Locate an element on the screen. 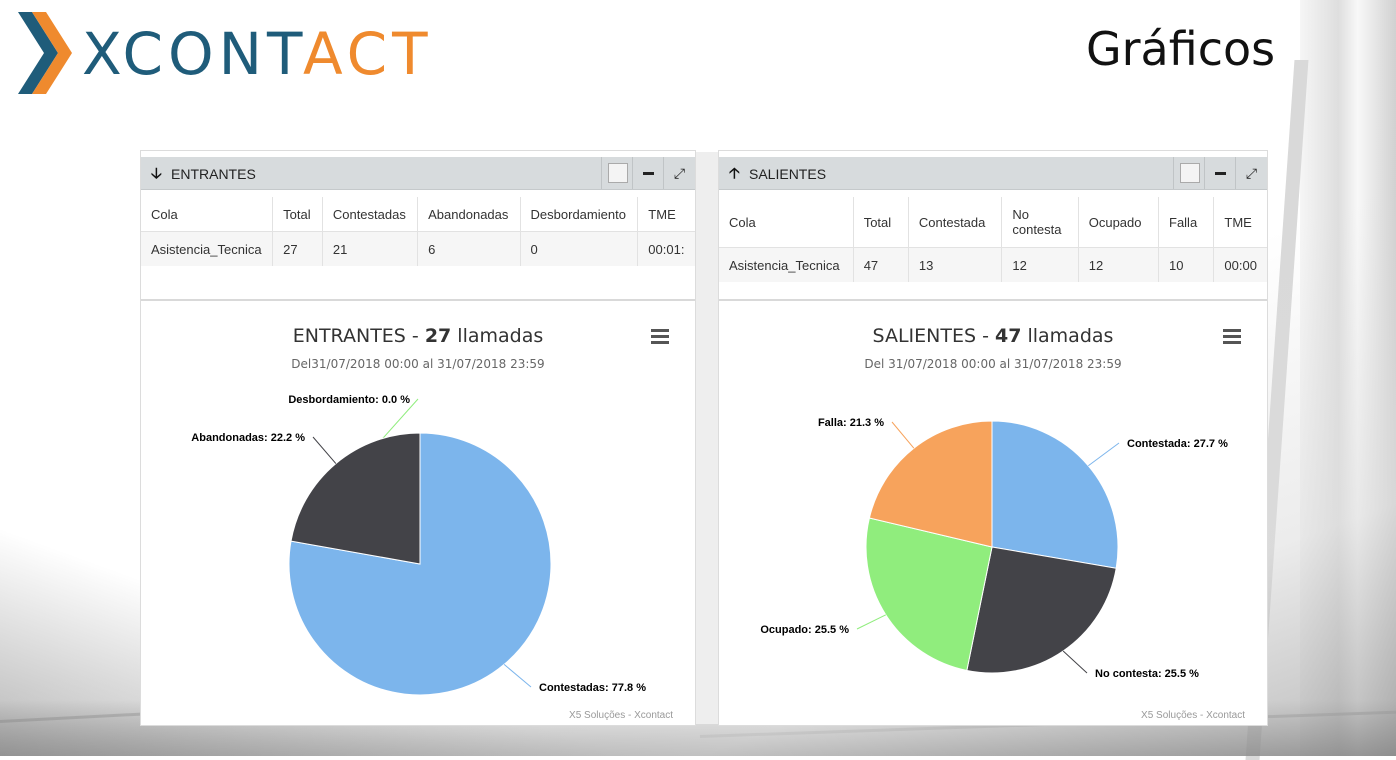 Image resolution: width=1396 pixels, height=760 pixels. table-cell: 10 is located at coordinates (1186, 264).